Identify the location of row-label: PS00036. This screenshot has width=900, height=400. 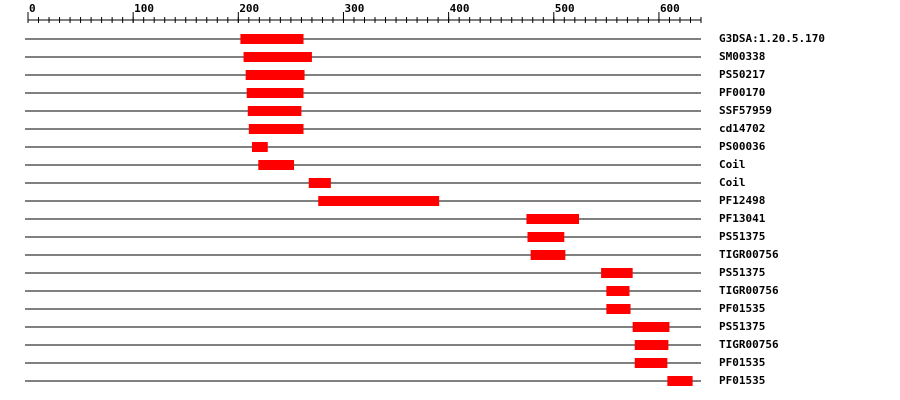
(742, 146).